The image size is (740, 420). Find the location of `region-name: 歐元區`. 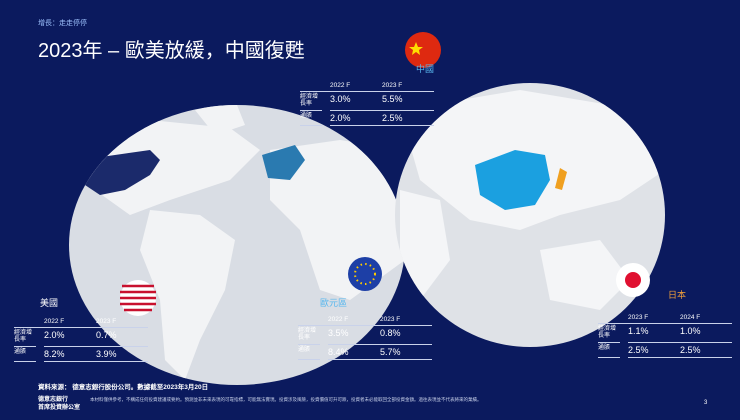

region-name: 歐元區 is located at coordinates (334, 303).